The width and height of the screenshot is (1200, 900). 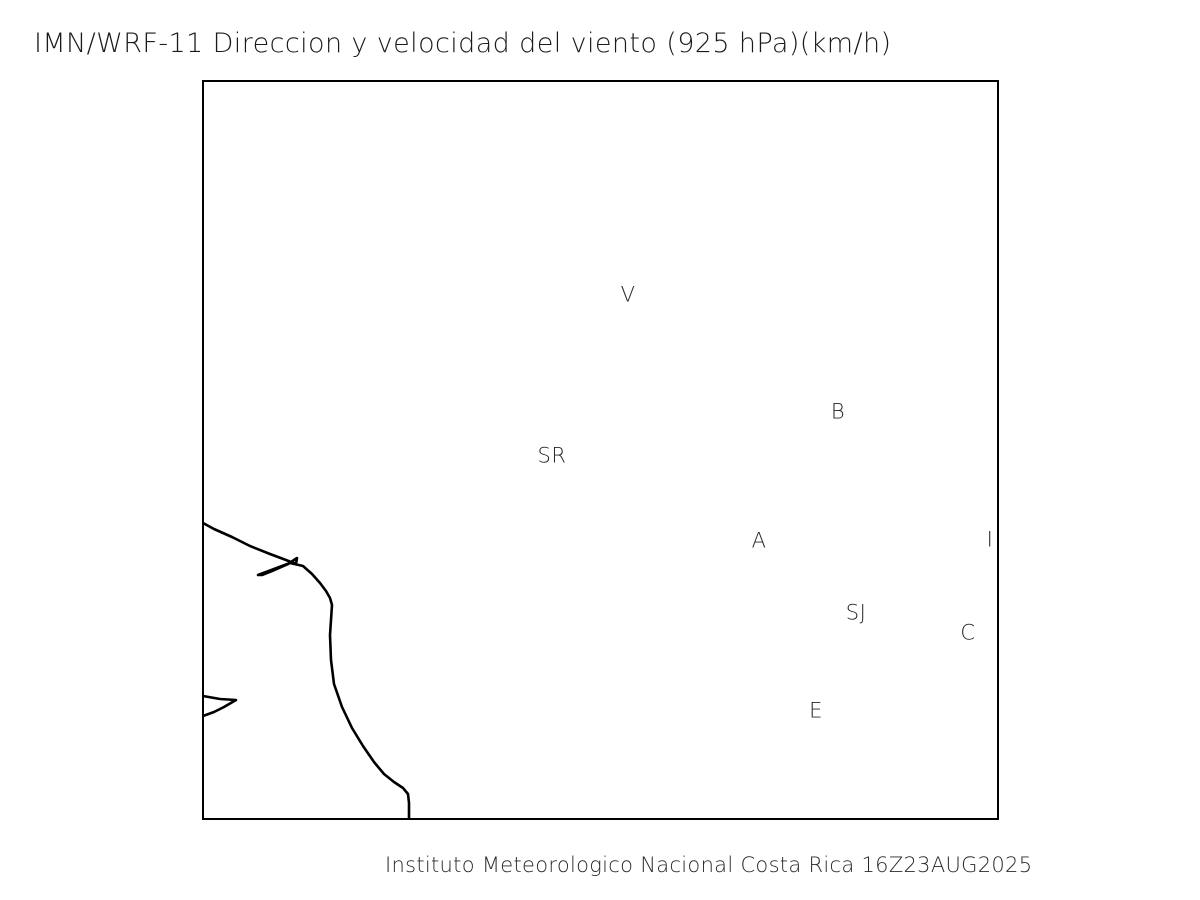 I want to click on station-label-i: I, so click(x=990, y=539).